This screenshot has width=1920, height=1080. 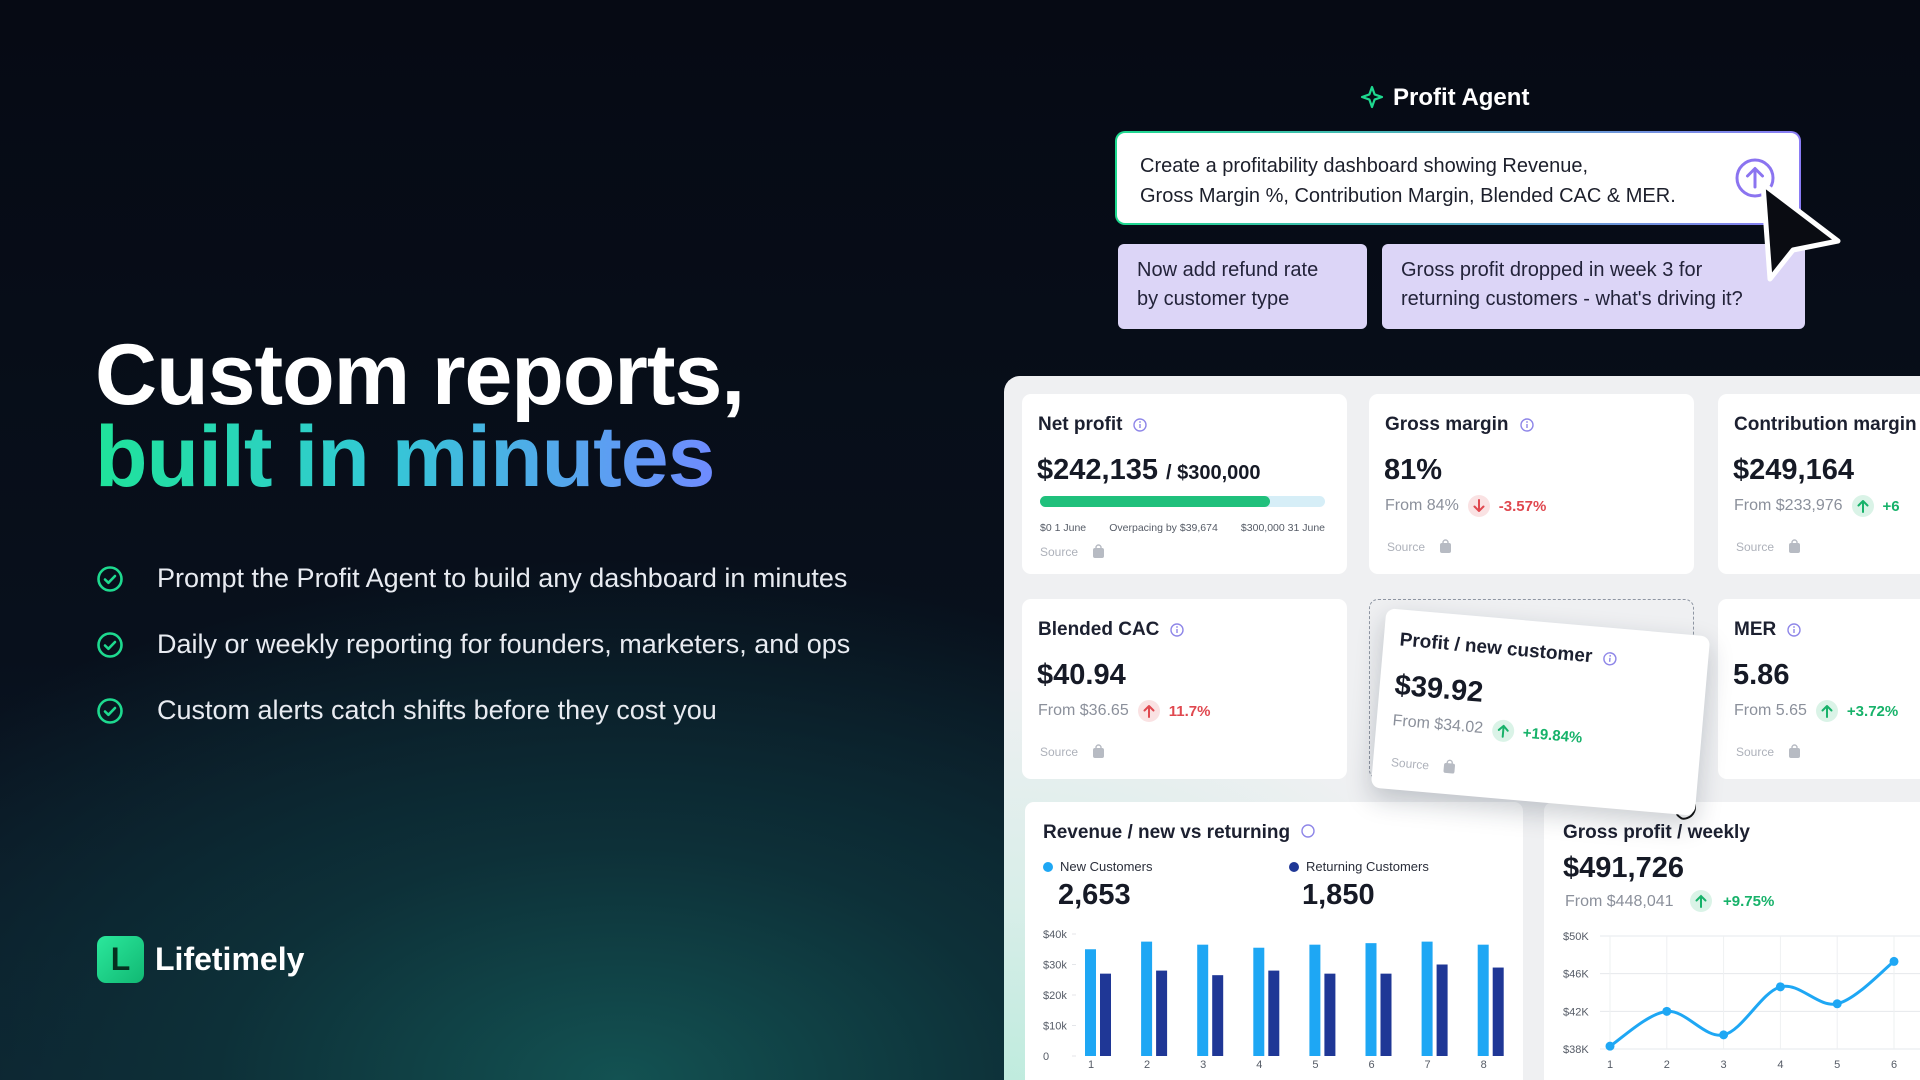 What do you see at coordinates (1819, 689) in the screenshot?
I see `kpi-card: MER 5.86 From 5.65 +3.72% Source` at bounding box center [1819, 689].